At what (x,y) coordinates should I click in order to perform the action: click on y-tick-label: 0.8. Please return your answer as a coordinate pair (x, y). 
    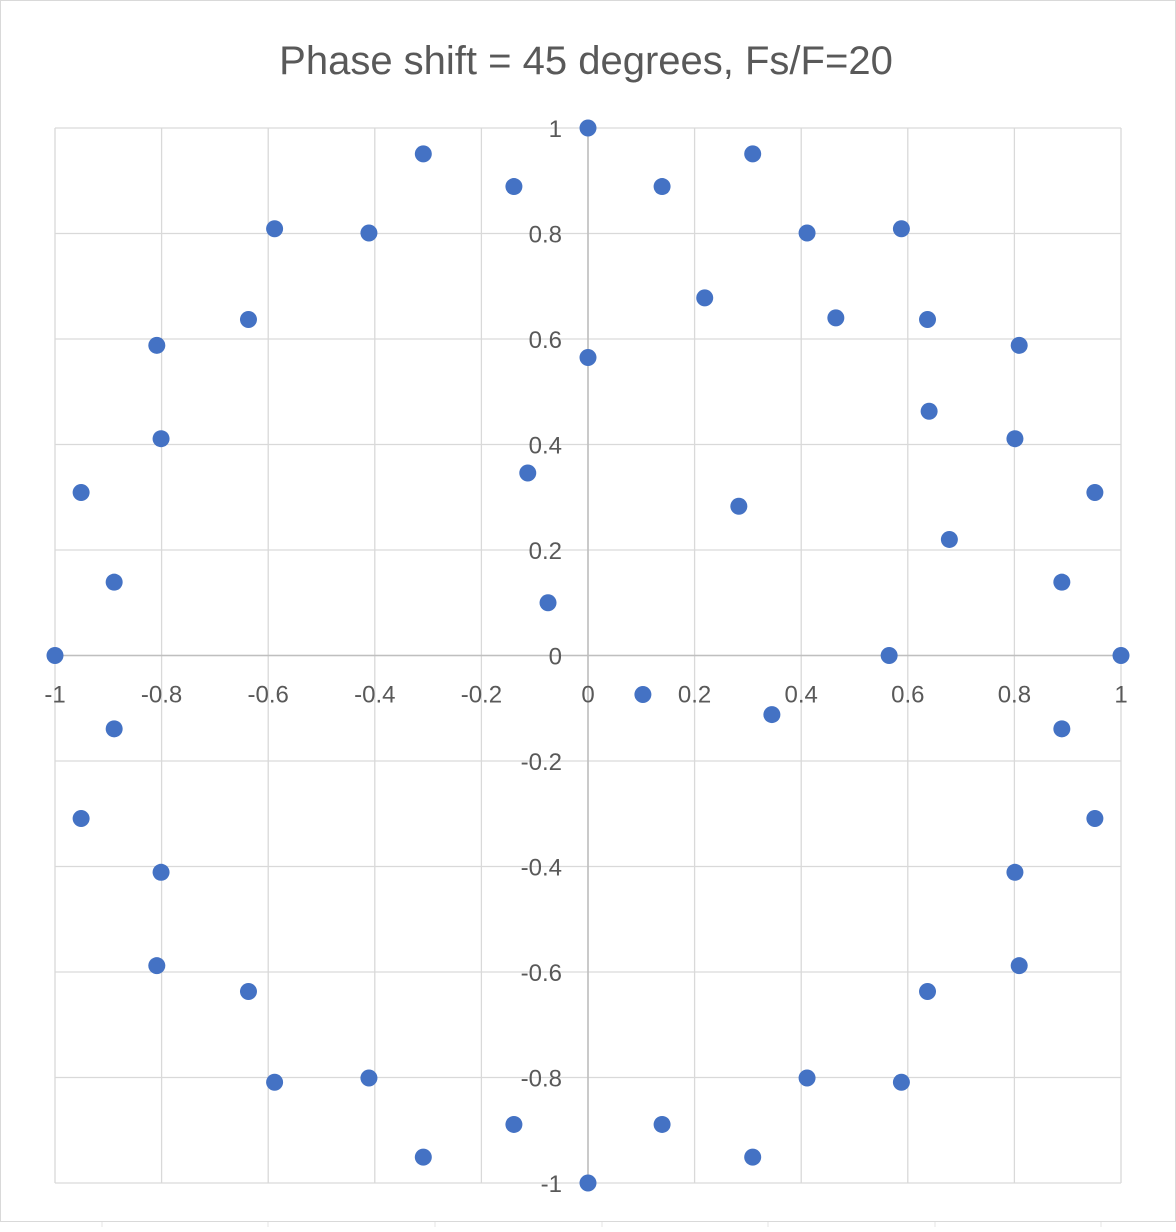
    Looking at the image, I should click on (545, 235).